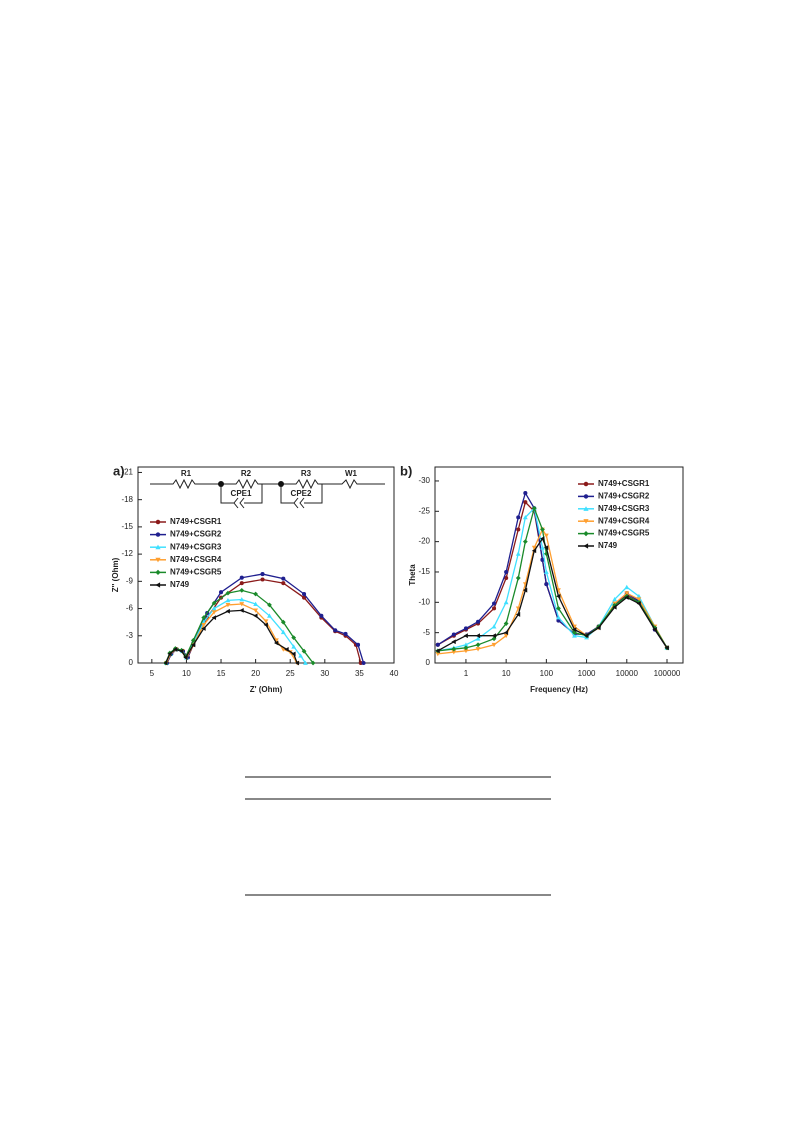  What do you see at coordinates (424, 571) in the screenshot?
I see `y-tick-label: -15` at bounding box center [424, 571].